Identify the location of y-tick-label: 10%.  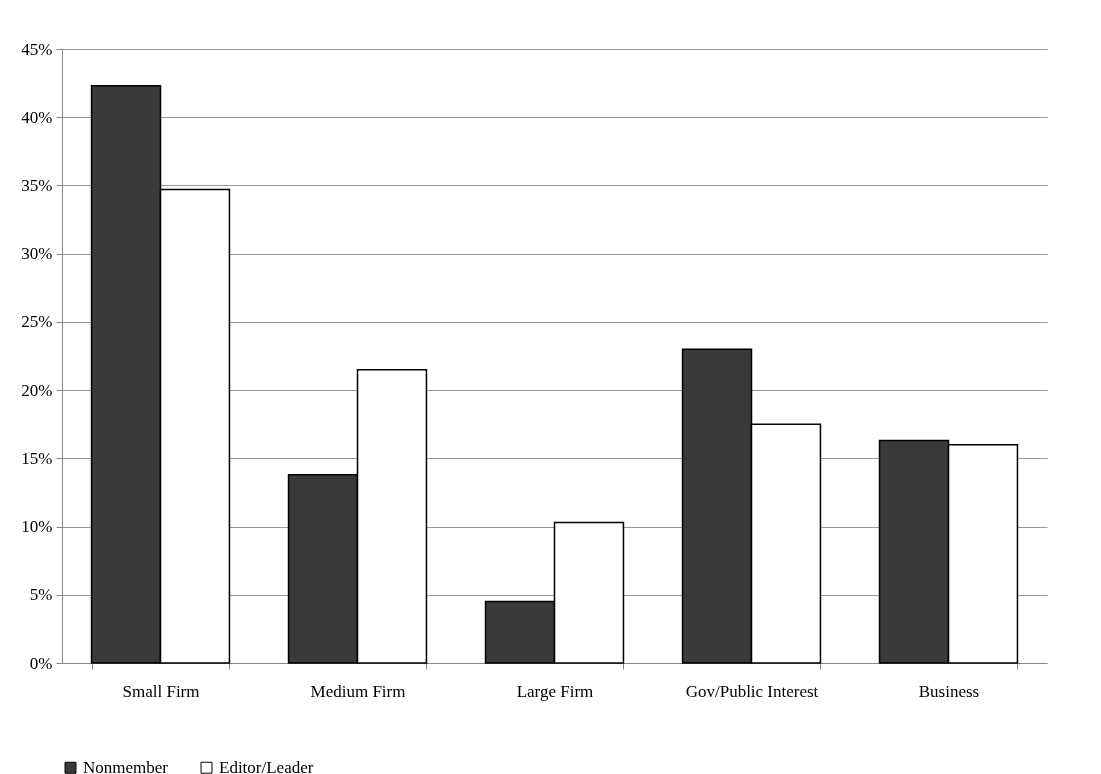
(37, 527).